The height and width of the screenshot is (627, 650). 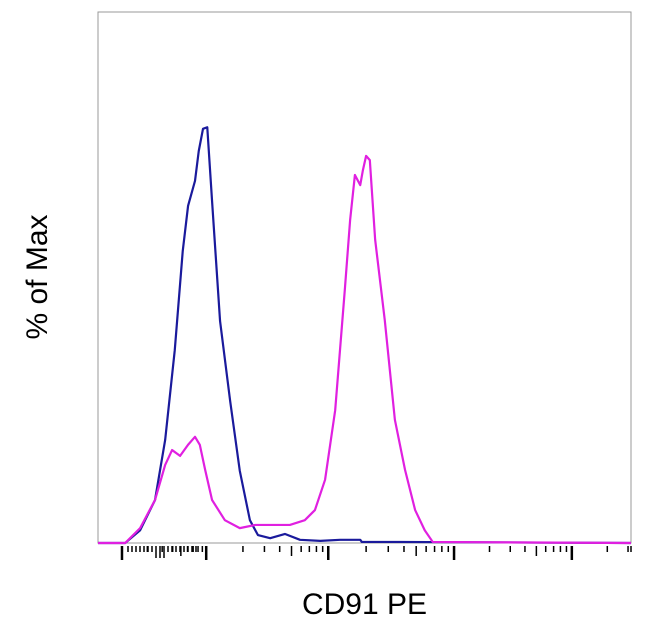 I want to click on x-axis-label: CD91 PE, so click(x=364, y=604).